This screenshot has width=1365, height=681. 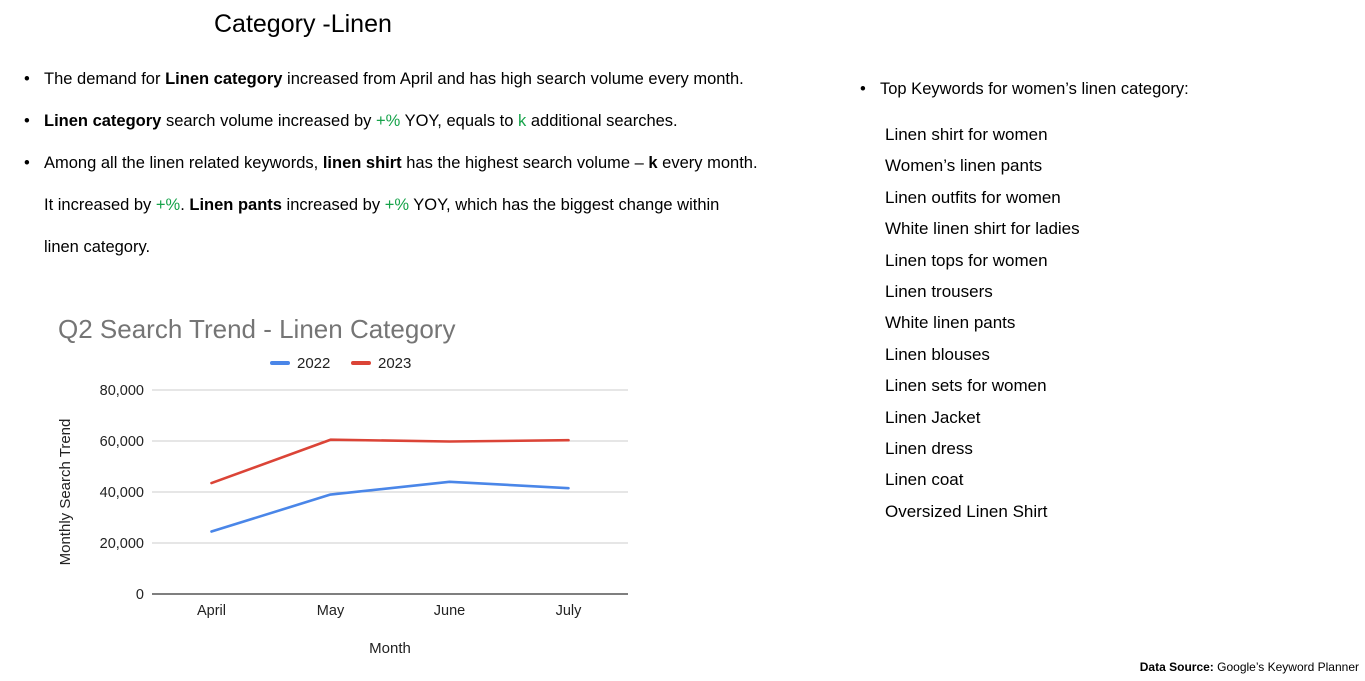 I want to click on bullet-bold: k, so click(x=653, y=163).